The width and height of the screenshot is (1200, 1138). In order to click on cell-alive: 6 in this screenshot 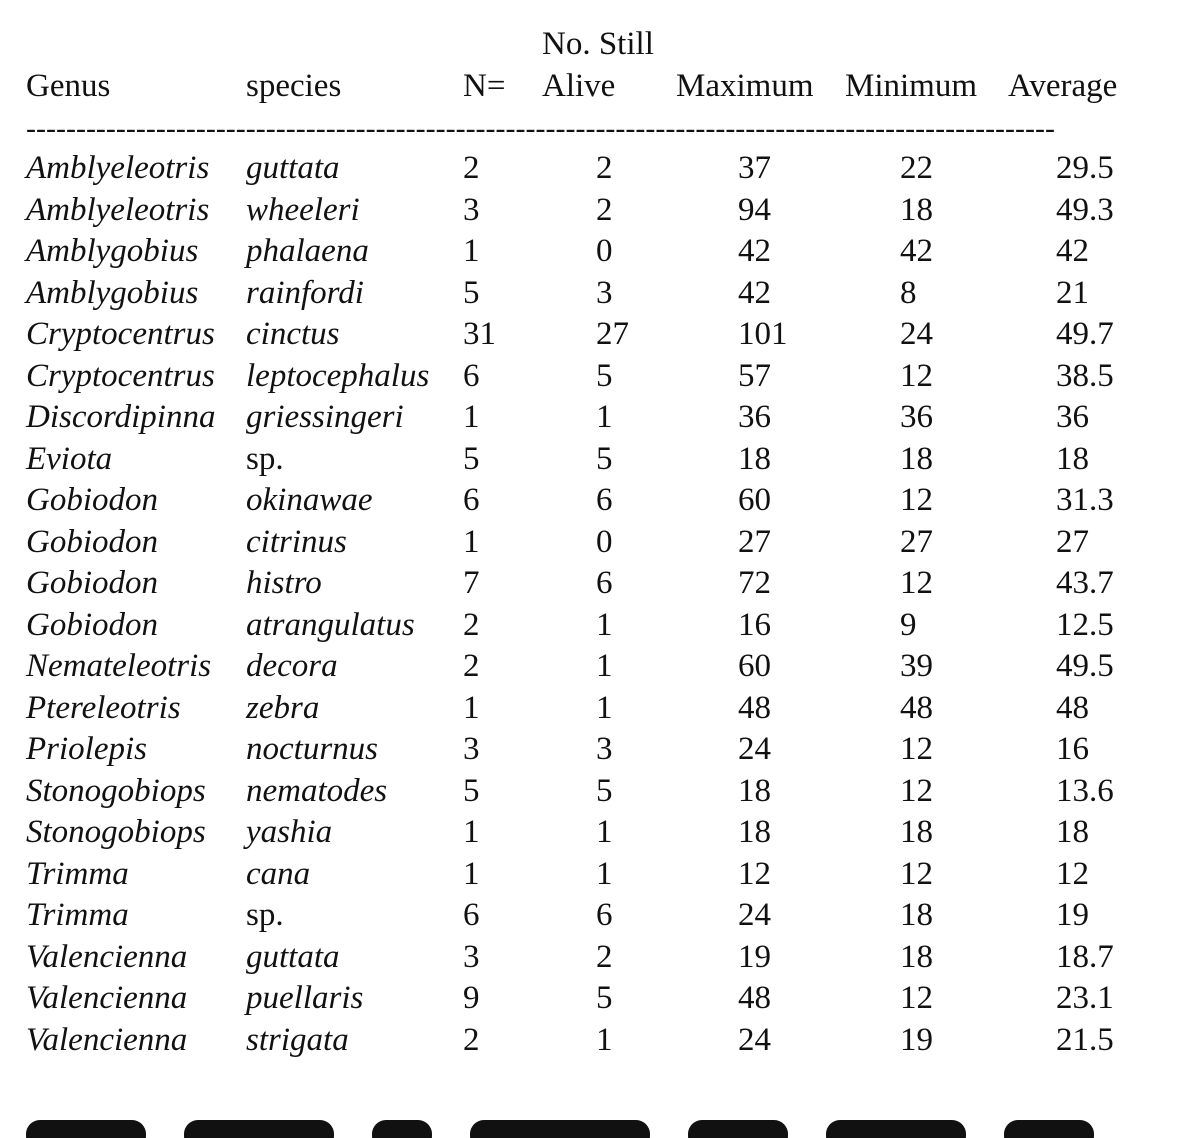, I will do `click(604, 915)`.